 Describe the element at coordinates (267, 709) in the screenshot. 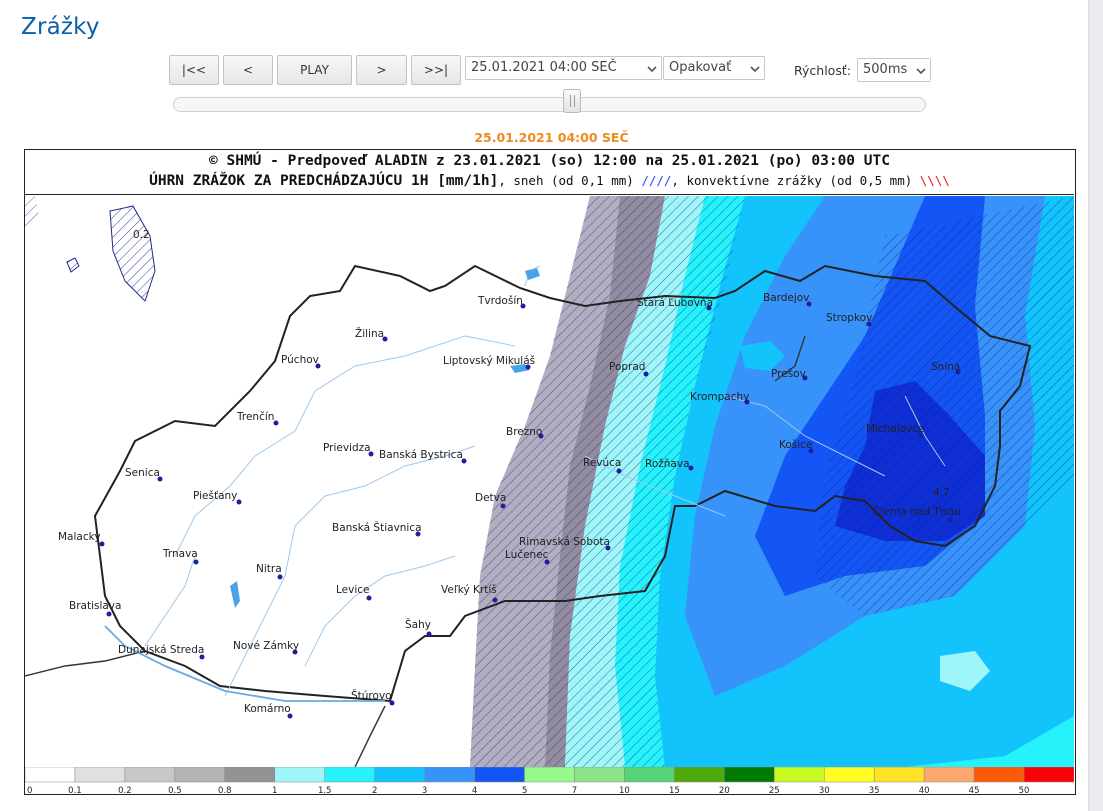

I see `city-label: Komárno` at that location.